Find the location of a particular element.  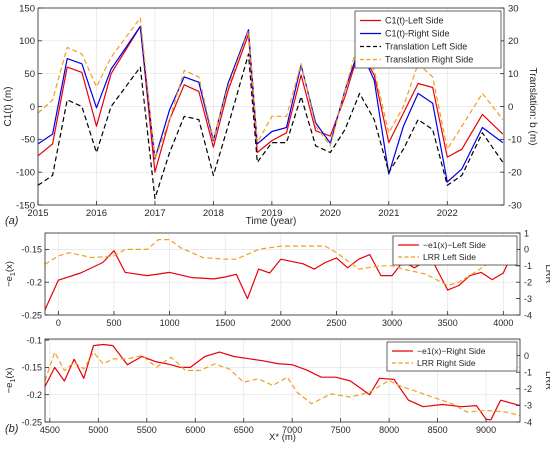

x-tick-label: 2020 is located at coordinates (330, 213).